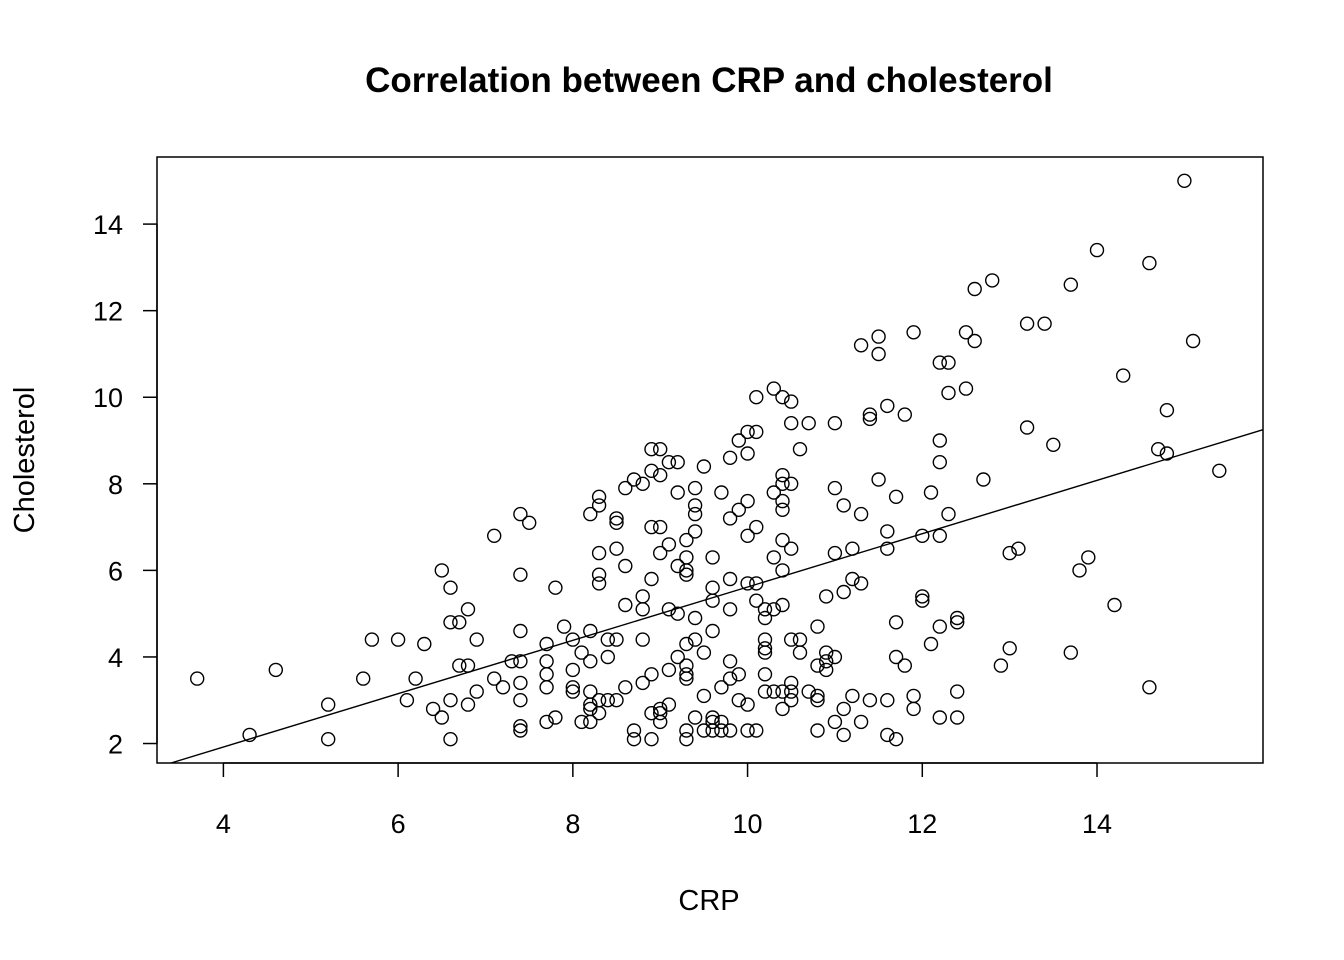 Image resolution: width=1344 pixels, height=960 pixels. I want to click on x-tick-label: 6, so click(398, 824).